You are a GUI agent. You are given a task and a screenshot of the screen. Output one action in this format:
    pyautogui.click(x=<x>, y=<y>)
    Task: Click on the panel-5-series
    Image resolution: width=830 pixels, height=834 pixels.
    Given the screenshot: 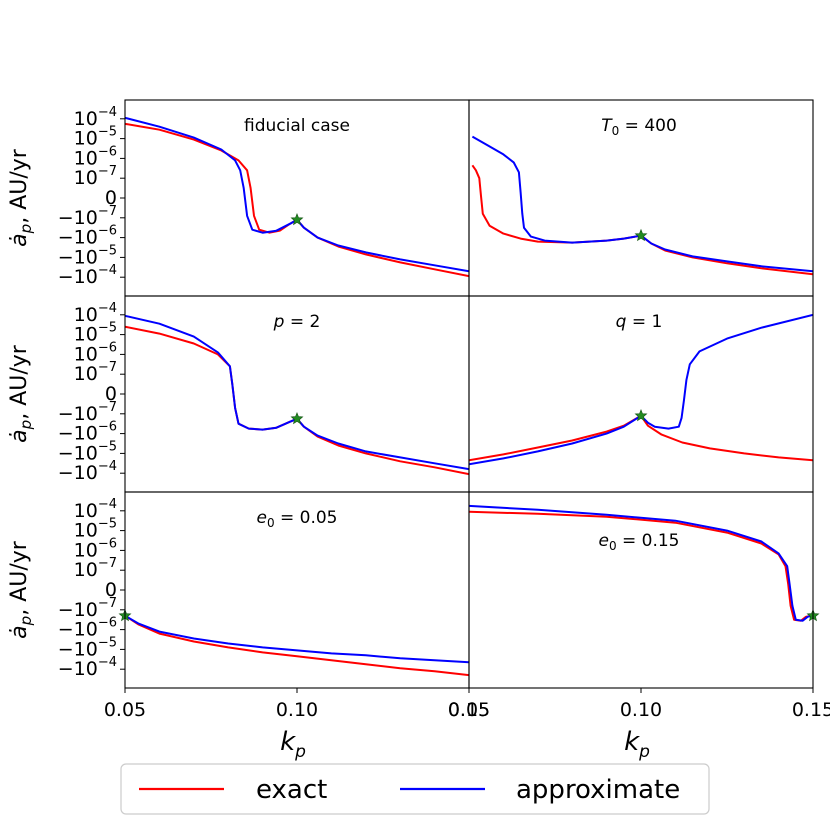 What is the action you would take?
    pyautogui.click(x=297, y=645)
    